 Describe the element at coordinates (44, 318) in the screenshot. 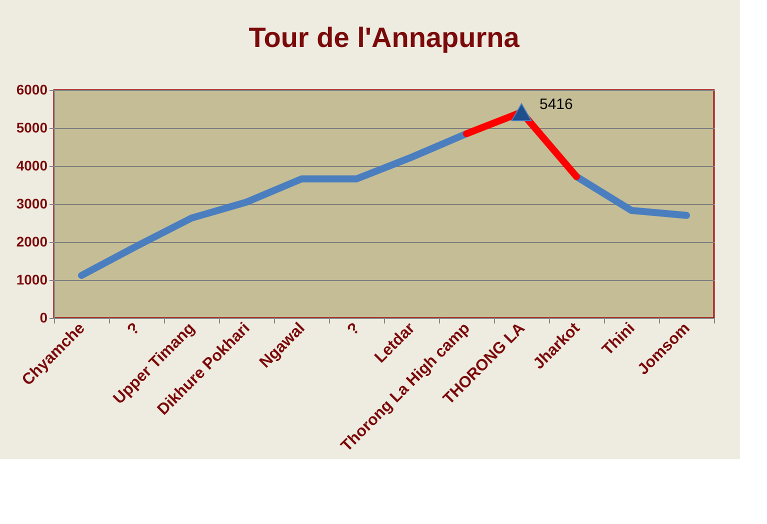

I see `y-tick-label: 0` at that location.